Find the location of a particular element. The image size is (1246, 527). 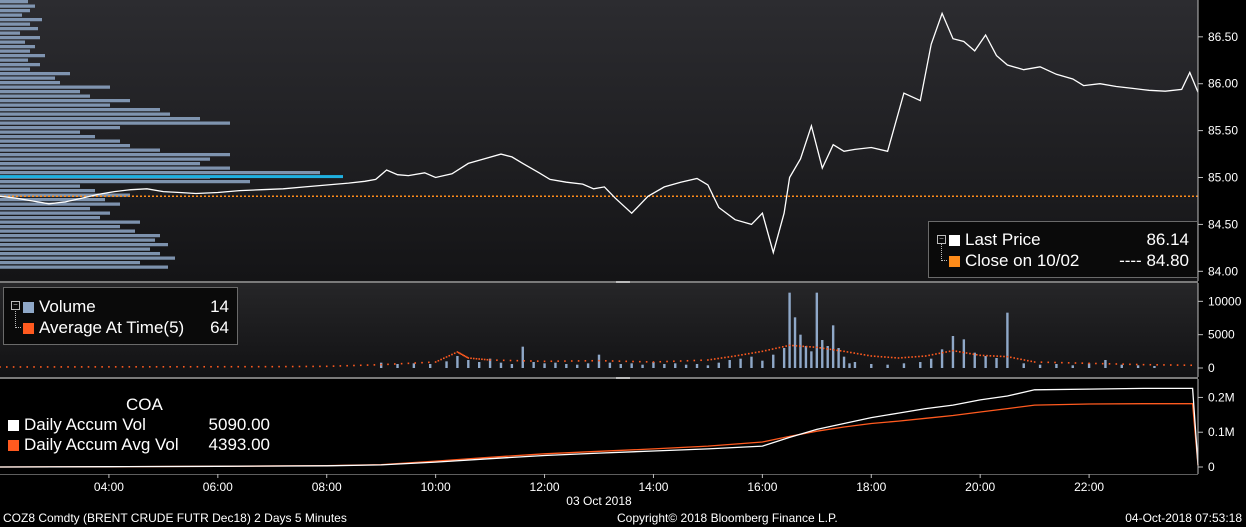

volume-axis-tick-label: 0 is located at coordinates (1211, 368).